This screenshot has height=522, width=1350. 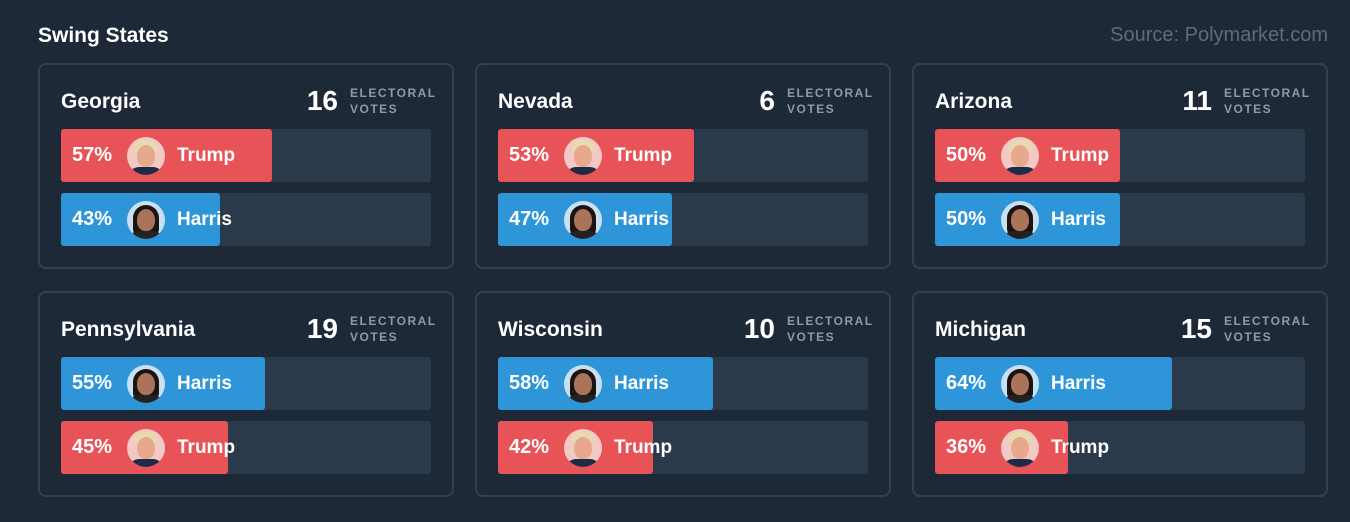 I want to click on candidate-percentage: 58%, so click(x=529, y=383).